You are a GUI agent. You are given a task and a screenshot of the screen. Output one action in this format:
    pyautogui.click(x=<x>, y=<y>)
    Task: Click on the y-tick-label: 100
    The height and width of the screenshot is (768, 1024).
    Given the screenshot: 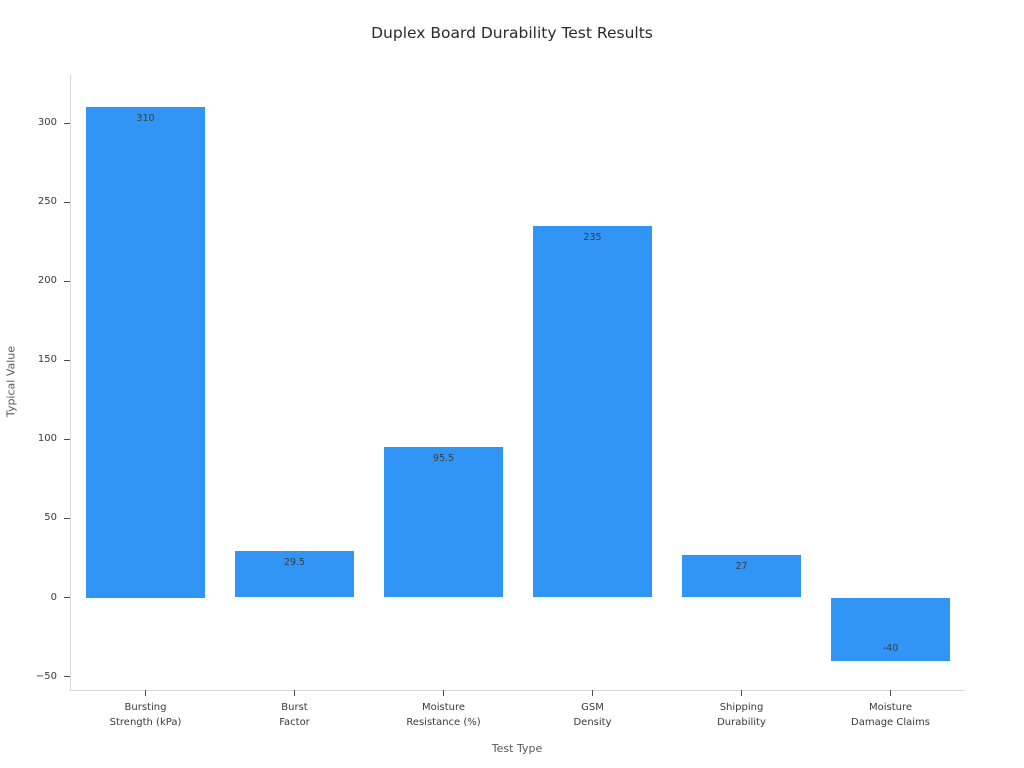 What is the action you would take?
    pyautogui.click(x=47, y=439)
    